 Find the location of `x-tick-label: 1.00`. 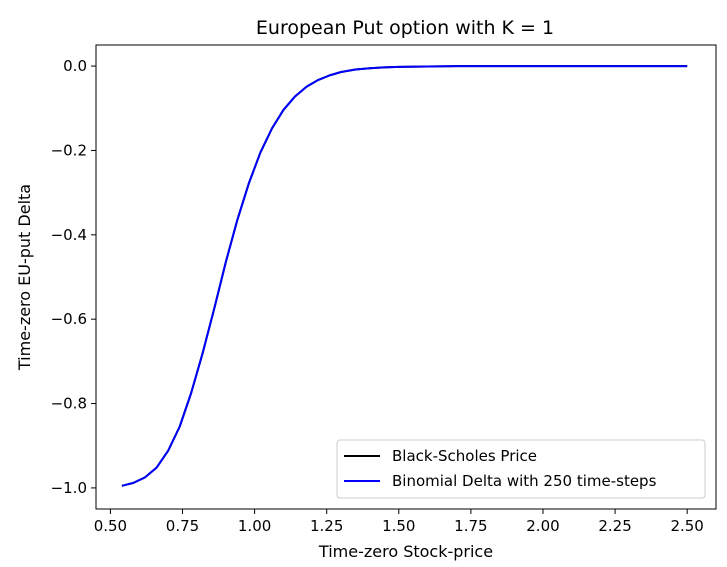

x-tick-label: 1.00 is located at coordinates (254, 526).